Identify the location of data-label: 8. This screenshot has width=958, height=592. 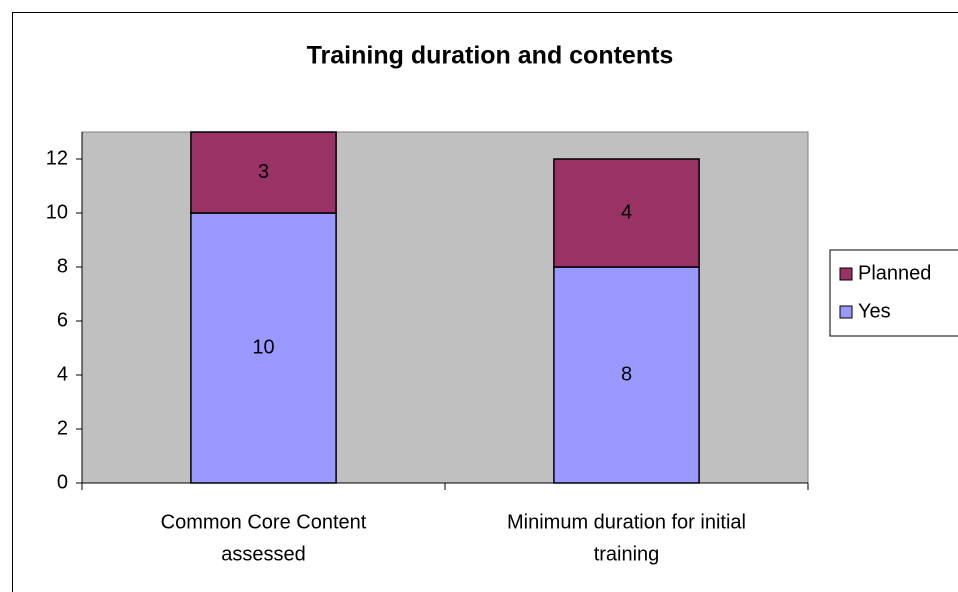
(626, 374).